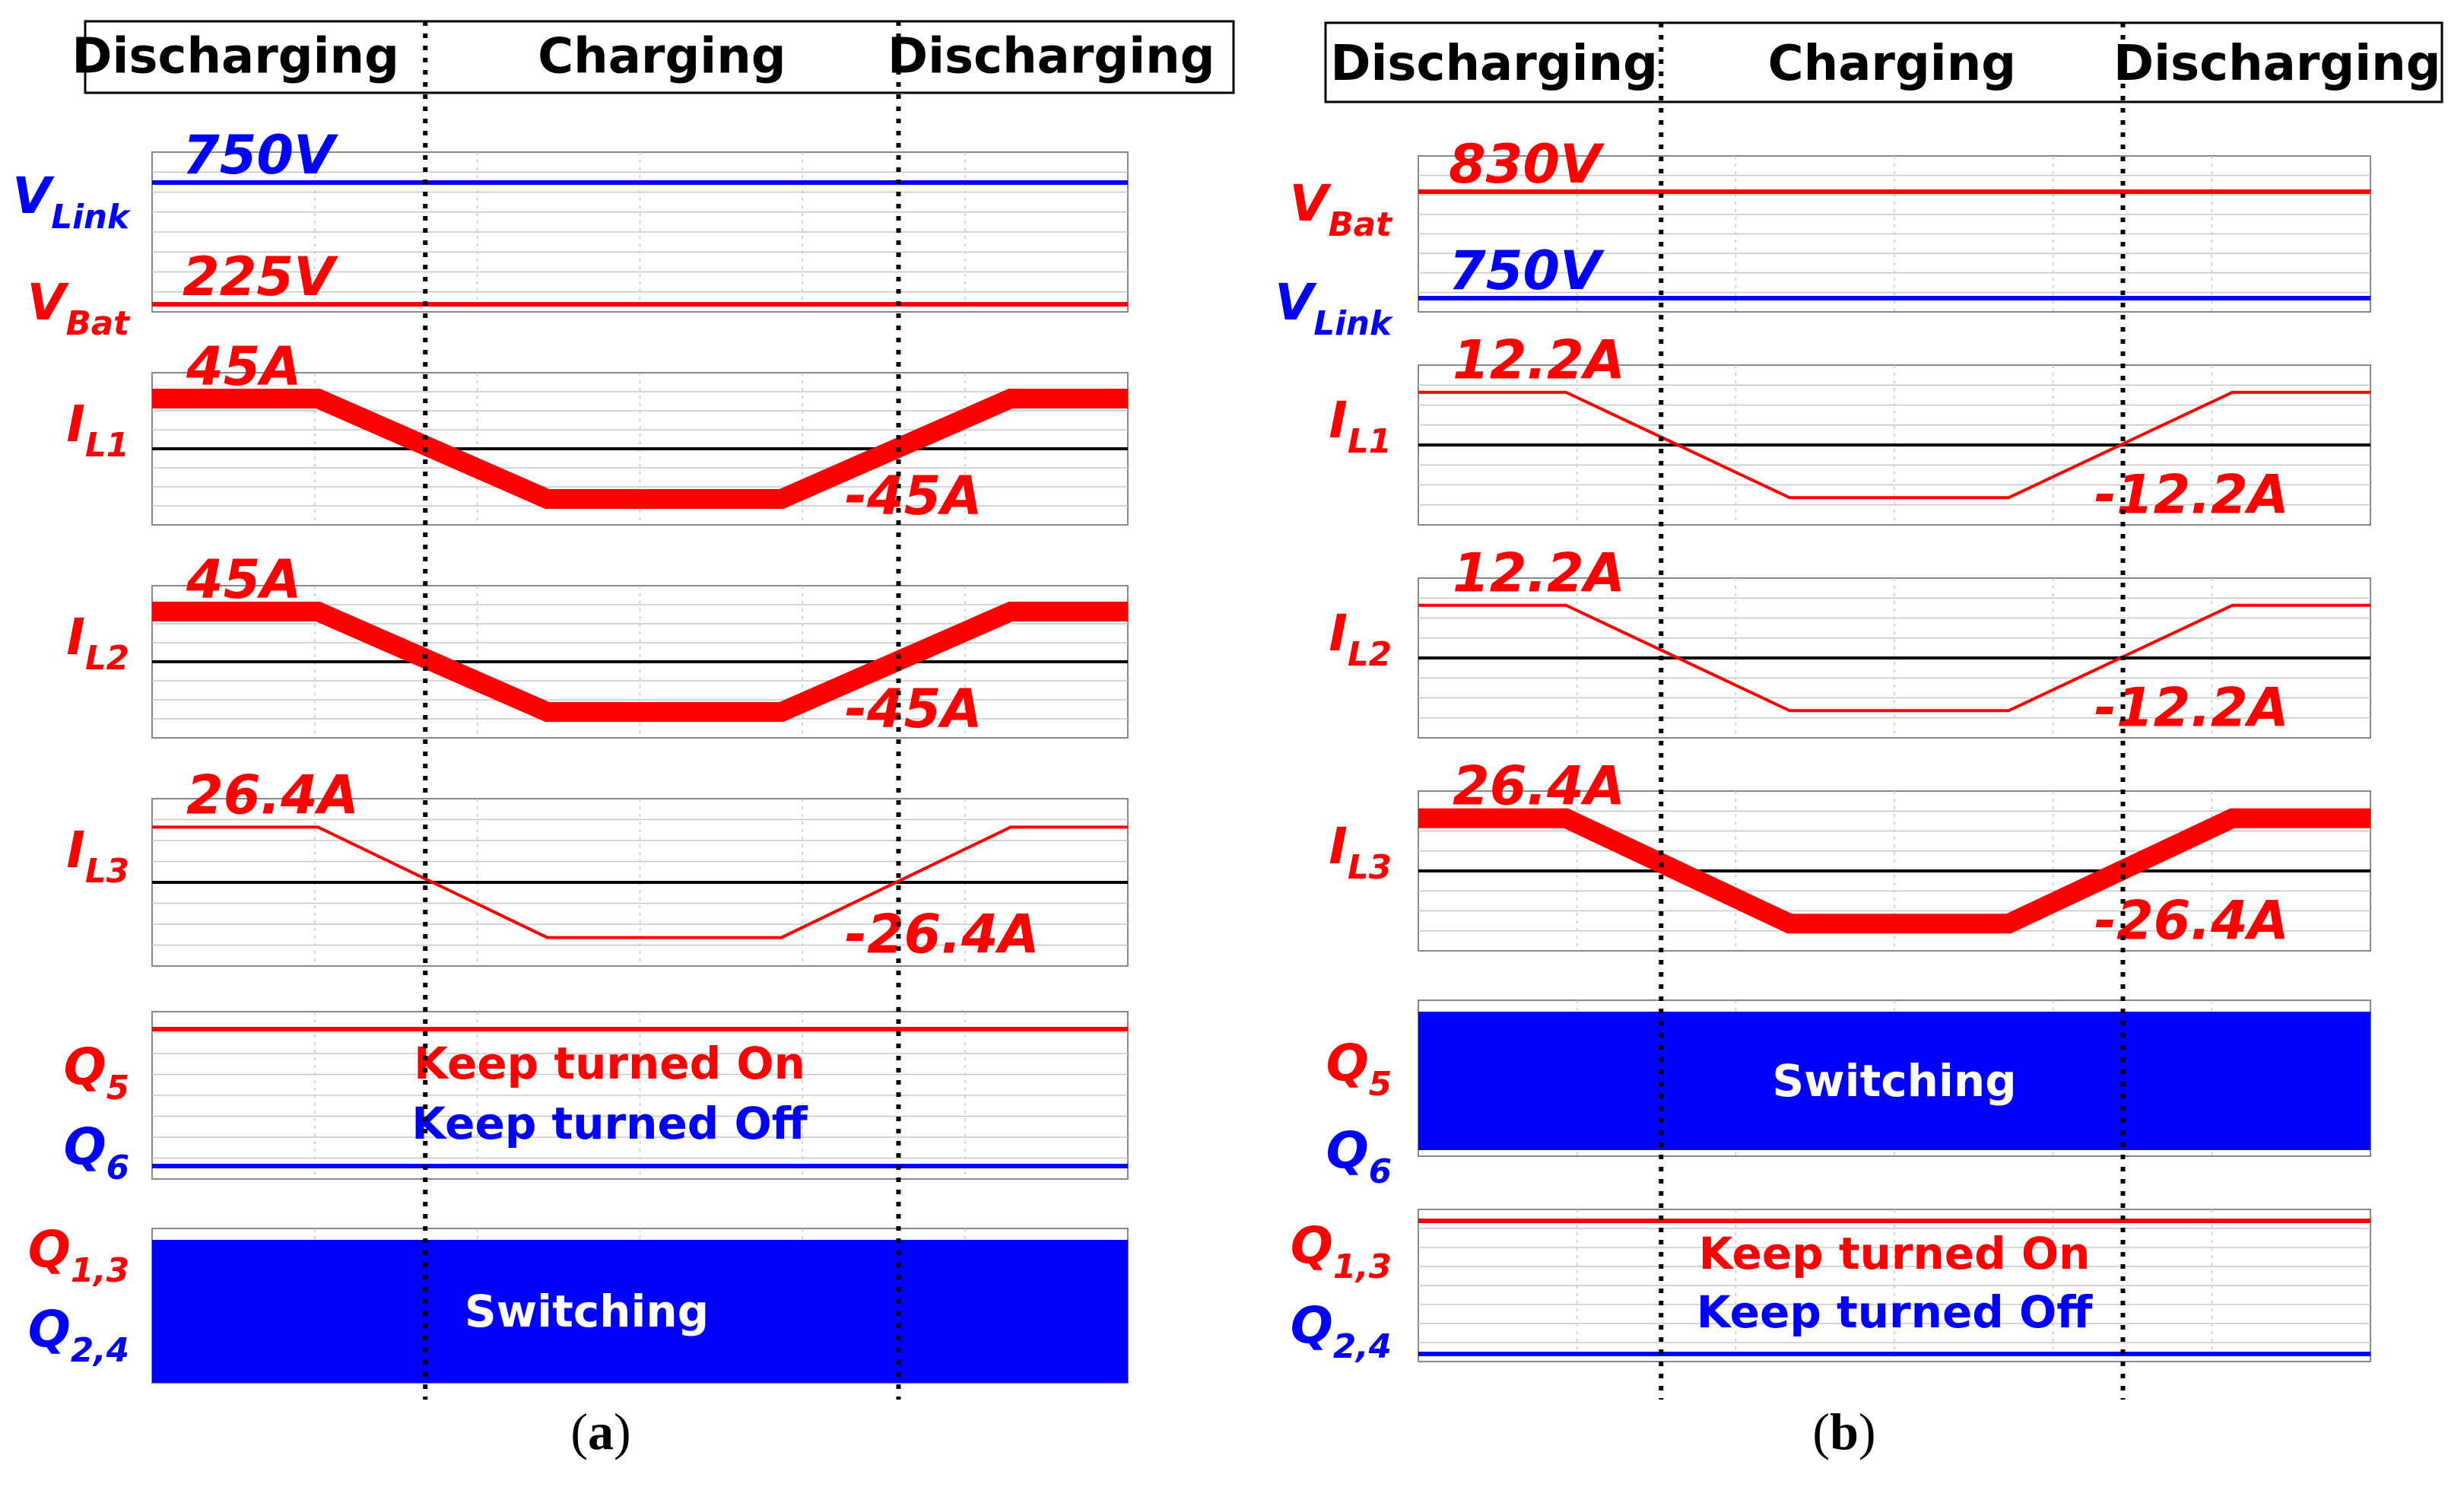 The height and width of the screenshot is (1500, 2464). I want to click on current-peak-label: 26.4A, so click(272, 795).